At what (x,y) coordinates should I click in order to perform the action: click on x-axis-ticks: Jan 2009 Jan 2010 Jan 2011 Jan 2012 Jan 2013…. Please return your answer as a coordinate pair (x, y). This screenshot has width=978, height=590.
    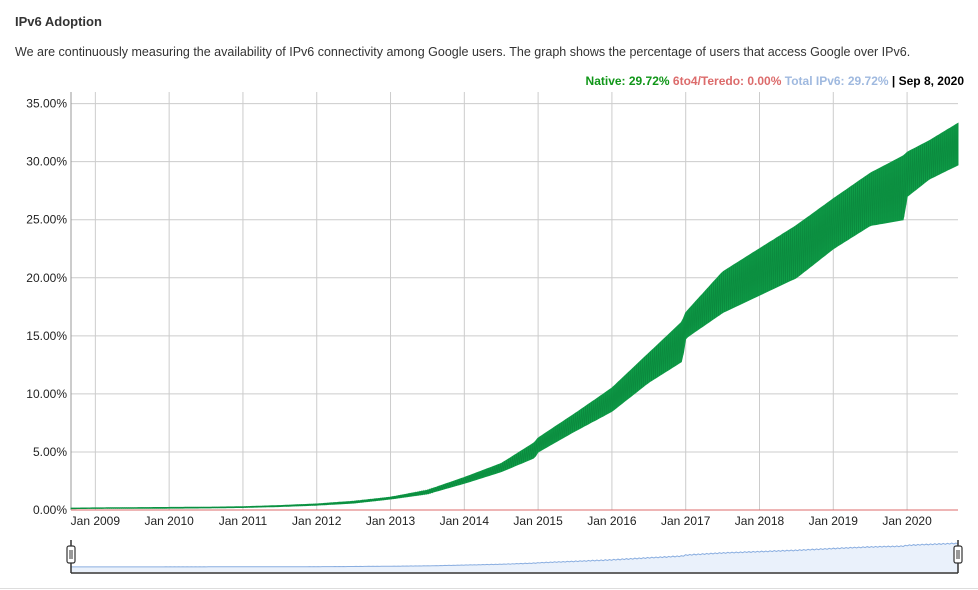
    Looking at the image, I should click on (501, 521).